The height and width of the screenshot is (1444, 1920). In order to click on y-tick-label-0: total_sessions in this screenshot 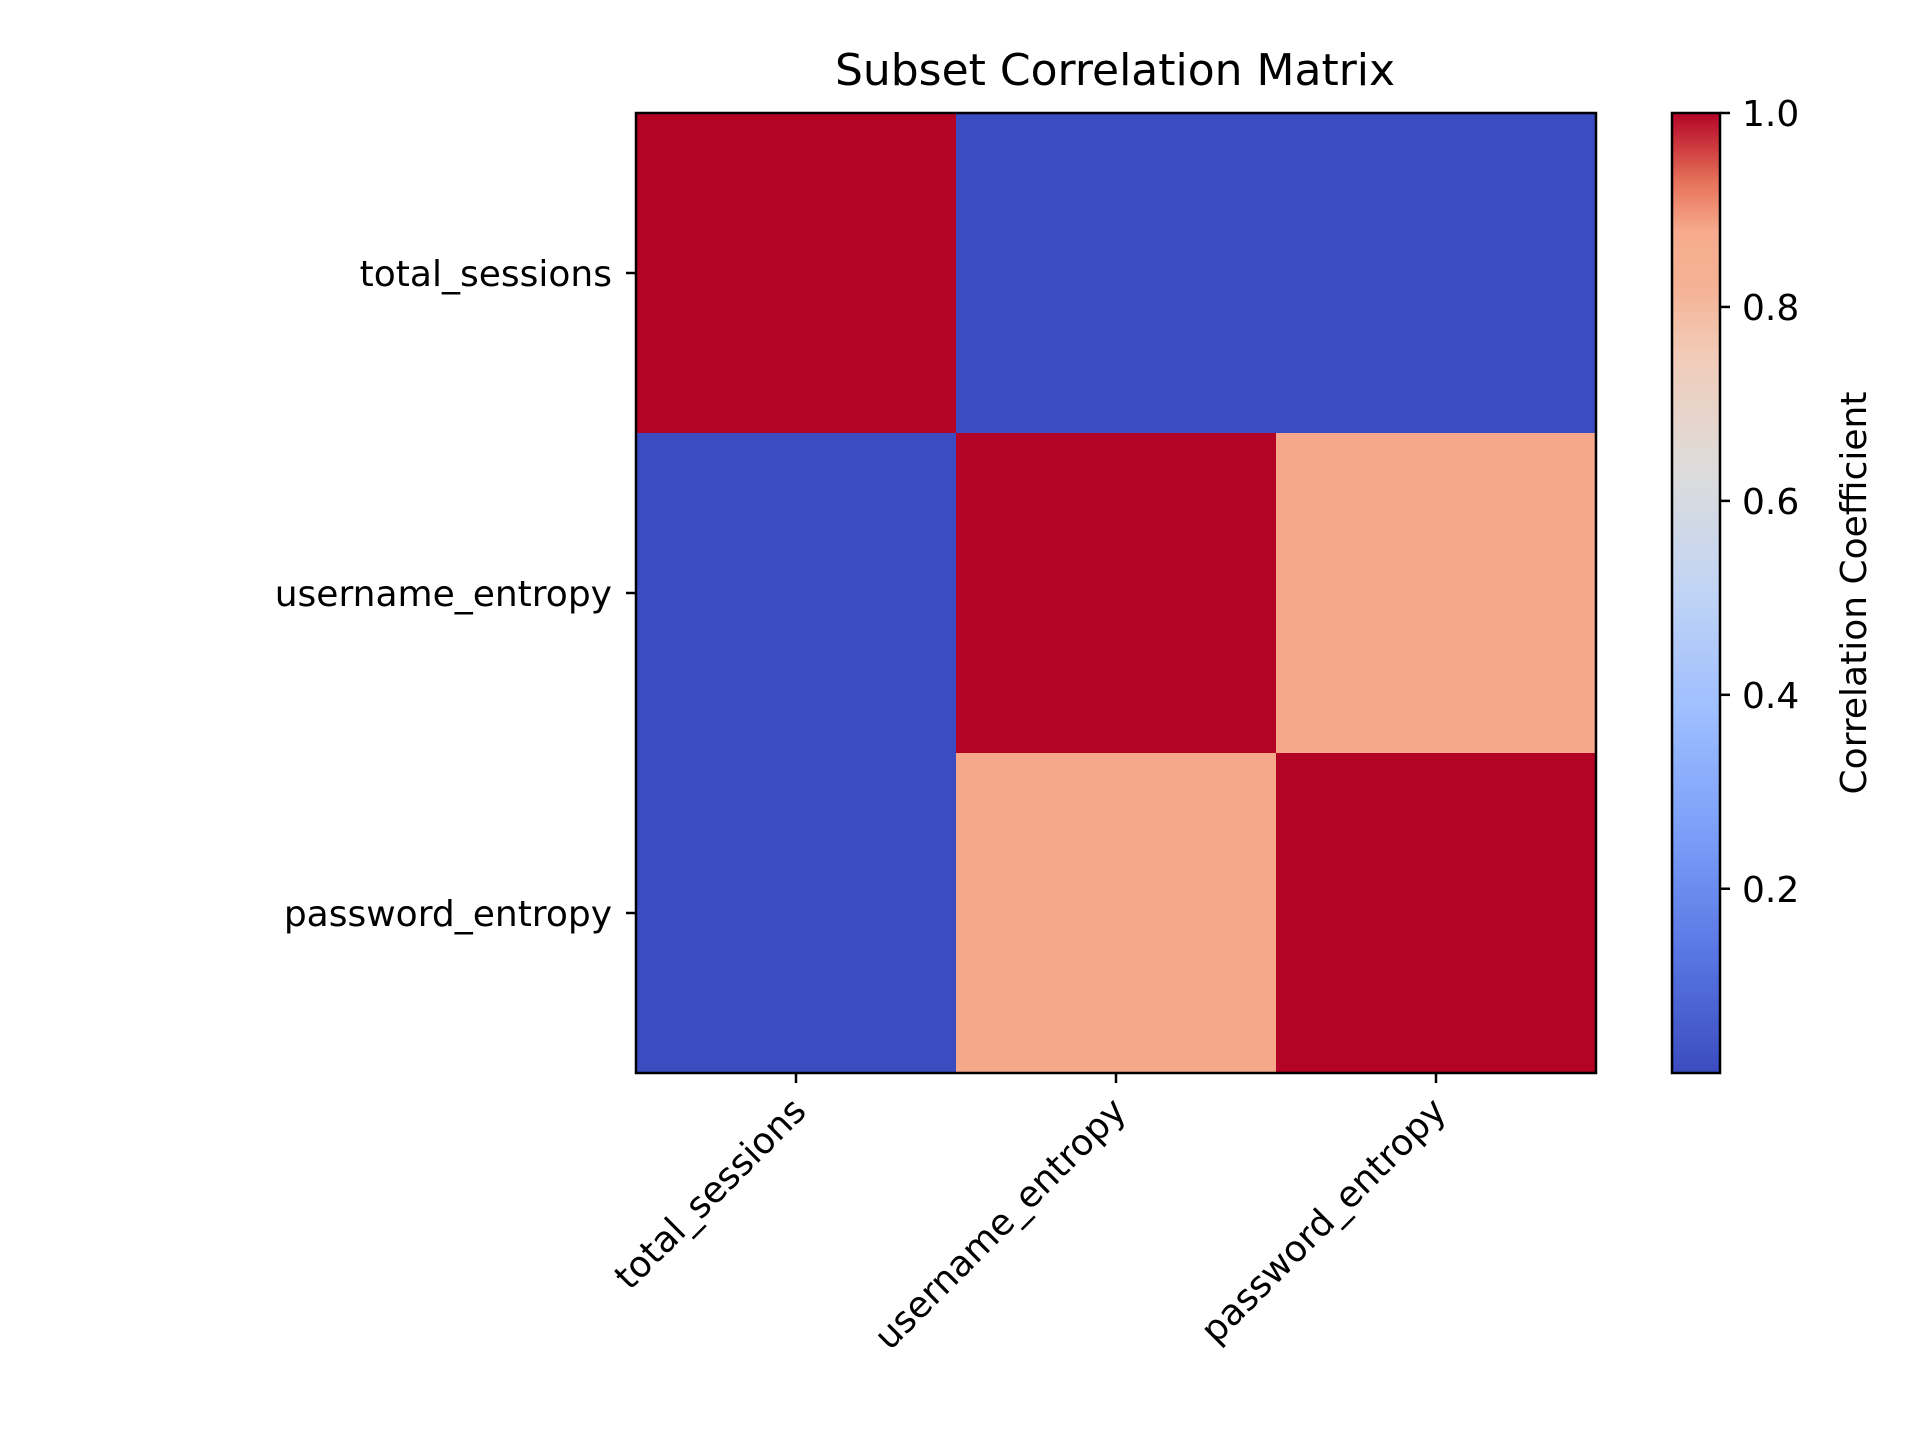, I will do `click(486, 274)`.